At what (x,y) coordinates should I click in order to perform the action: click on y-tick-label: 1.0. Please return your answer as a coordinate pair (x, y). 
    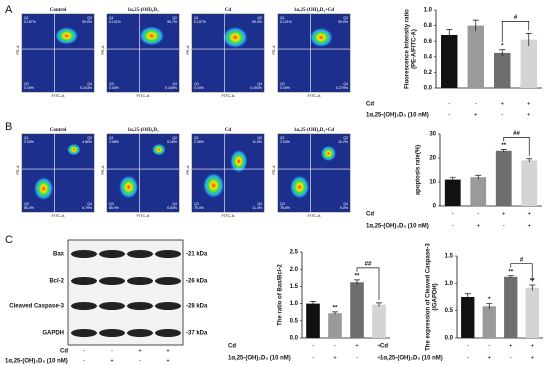
    Looking at the image, I should click on (428, 11).